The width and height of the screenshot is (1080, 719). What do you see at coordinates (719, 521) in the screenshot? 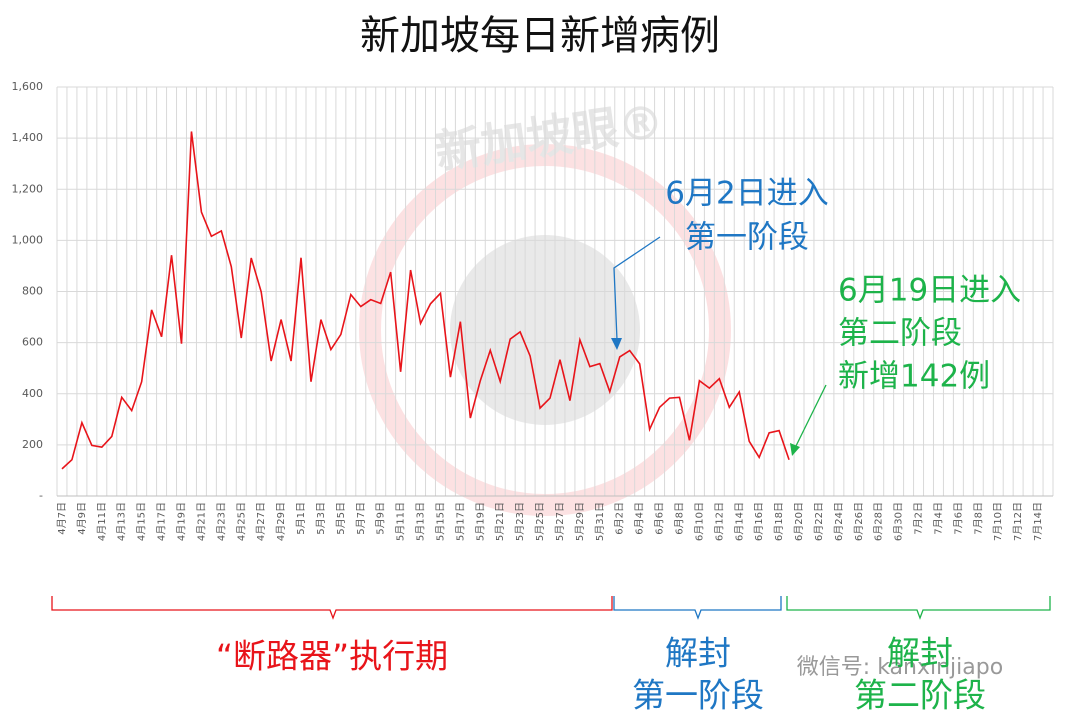
I see `x-tick-label: 6月12日` at bounding box center [719, 521].